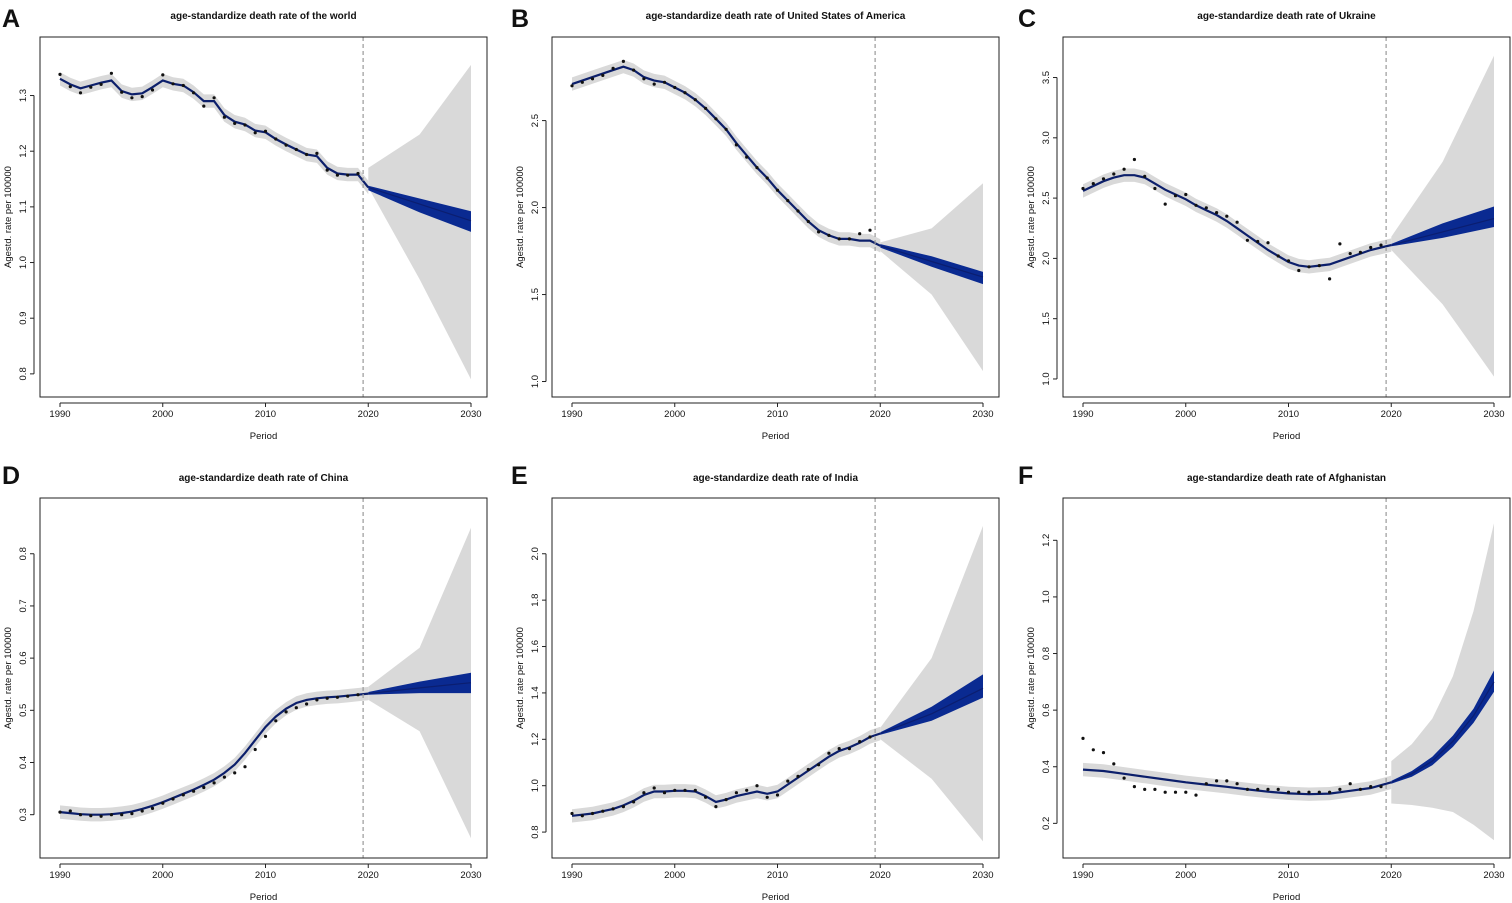  What do you see at coordinates (571, 414) in the screenshot?
I see `x-tick-label: 1990` at bounding box center [571, 414].